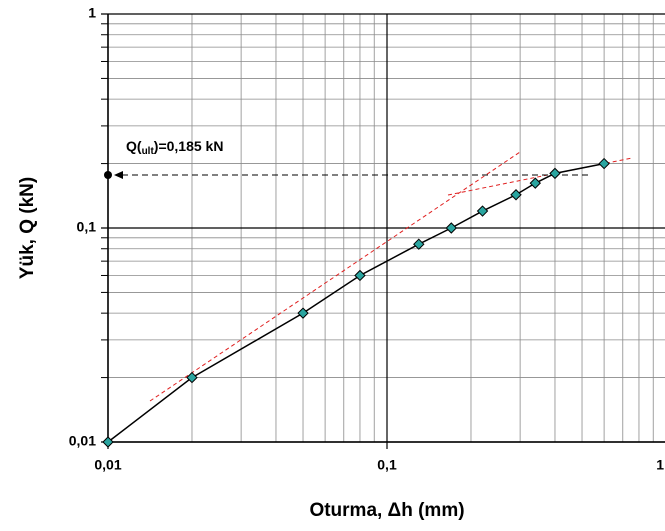 Image resolution: width=665 pixels, height=531 pixels. What do you see at coordinates (92, 13) in the screenshot?
I see `y-tick-label: 1` at bounding box center [92, 13].